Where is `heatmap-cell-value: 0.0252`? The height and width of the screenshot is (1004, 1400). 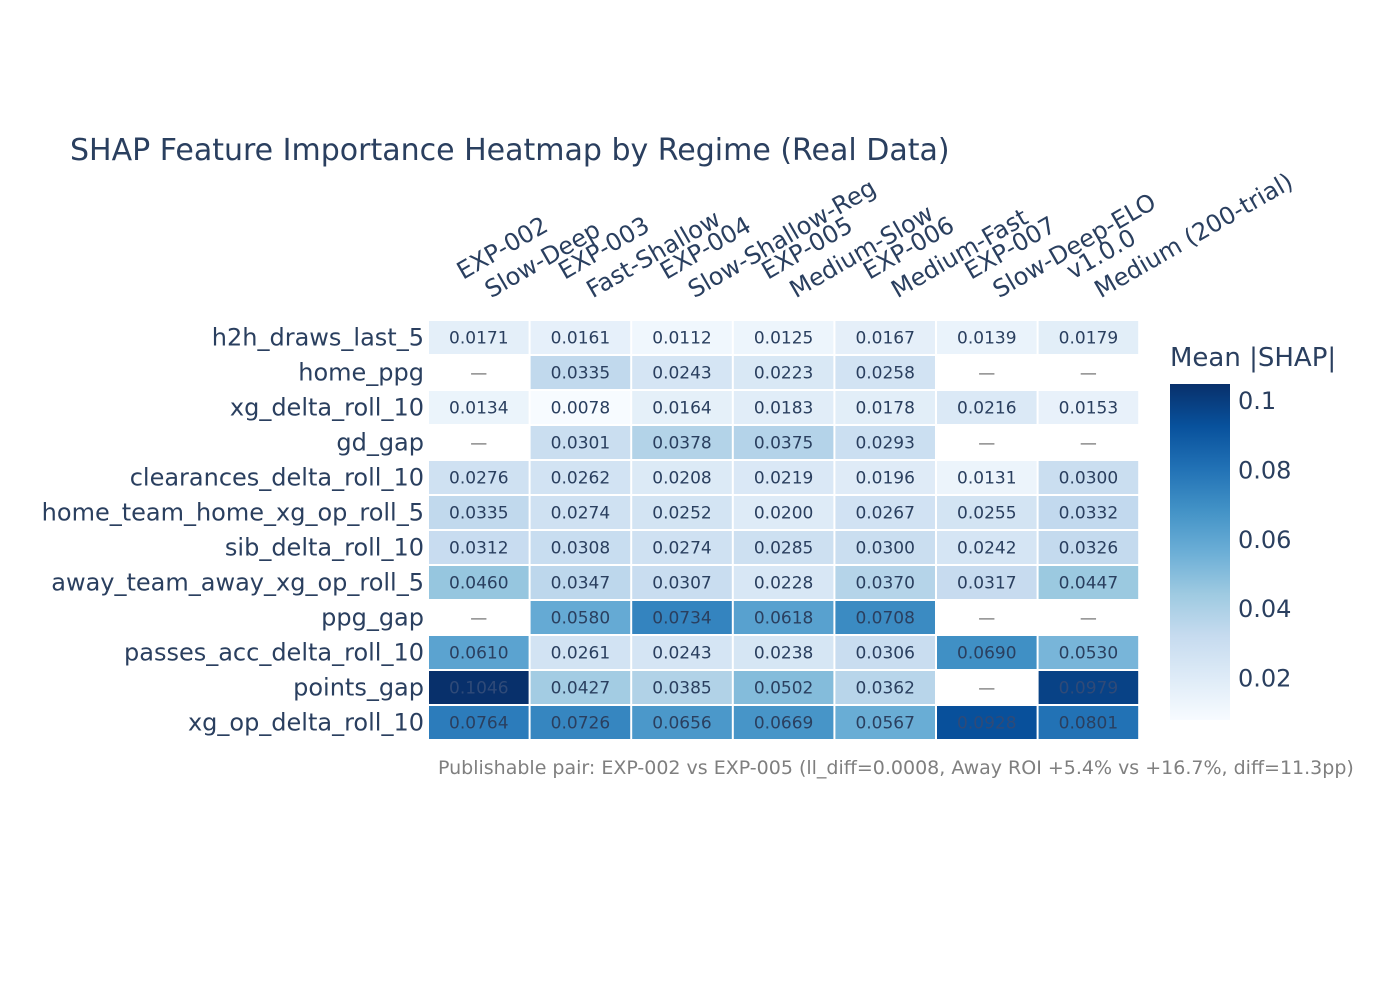
heatmap-cell-value: 0.0252 is located at coordinates (681, 514).